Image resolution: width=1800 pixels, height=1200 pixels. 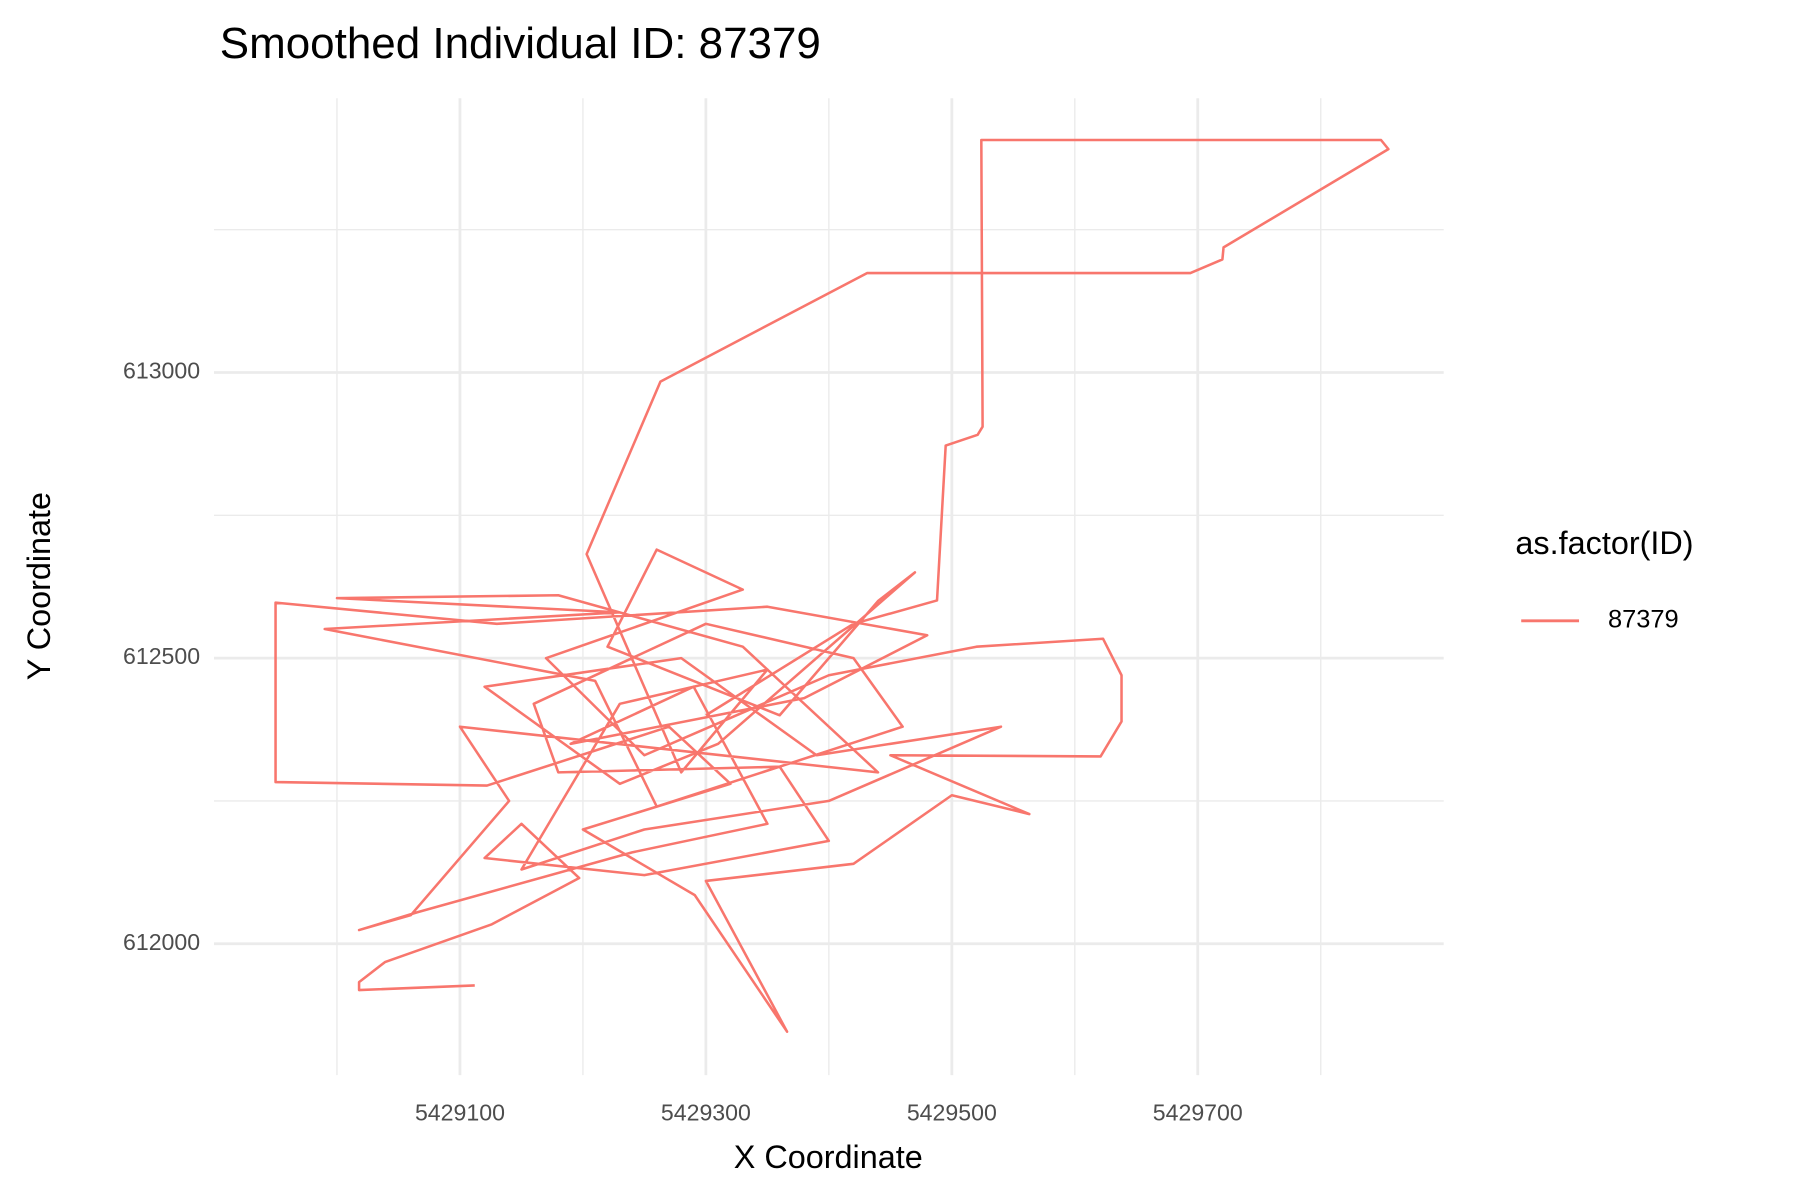 I want to click on legend: 87379, so click(x=1600, y=620).